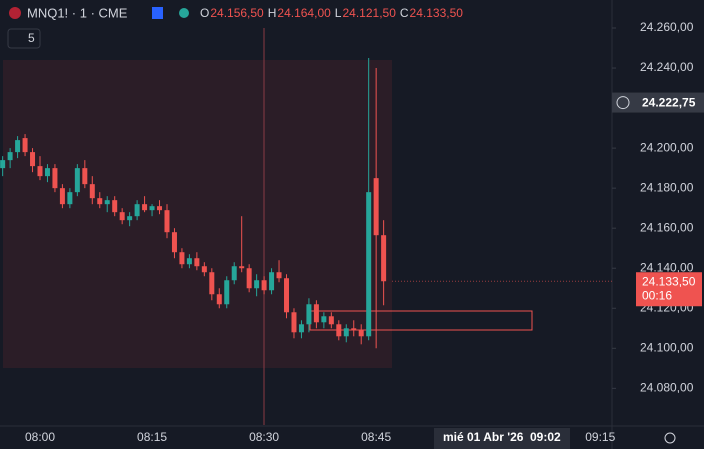 This screenshot has height=449, width=704. Describe the element at coordinates (15, 13) in the screenshot. I see `flag-icon` at that location.